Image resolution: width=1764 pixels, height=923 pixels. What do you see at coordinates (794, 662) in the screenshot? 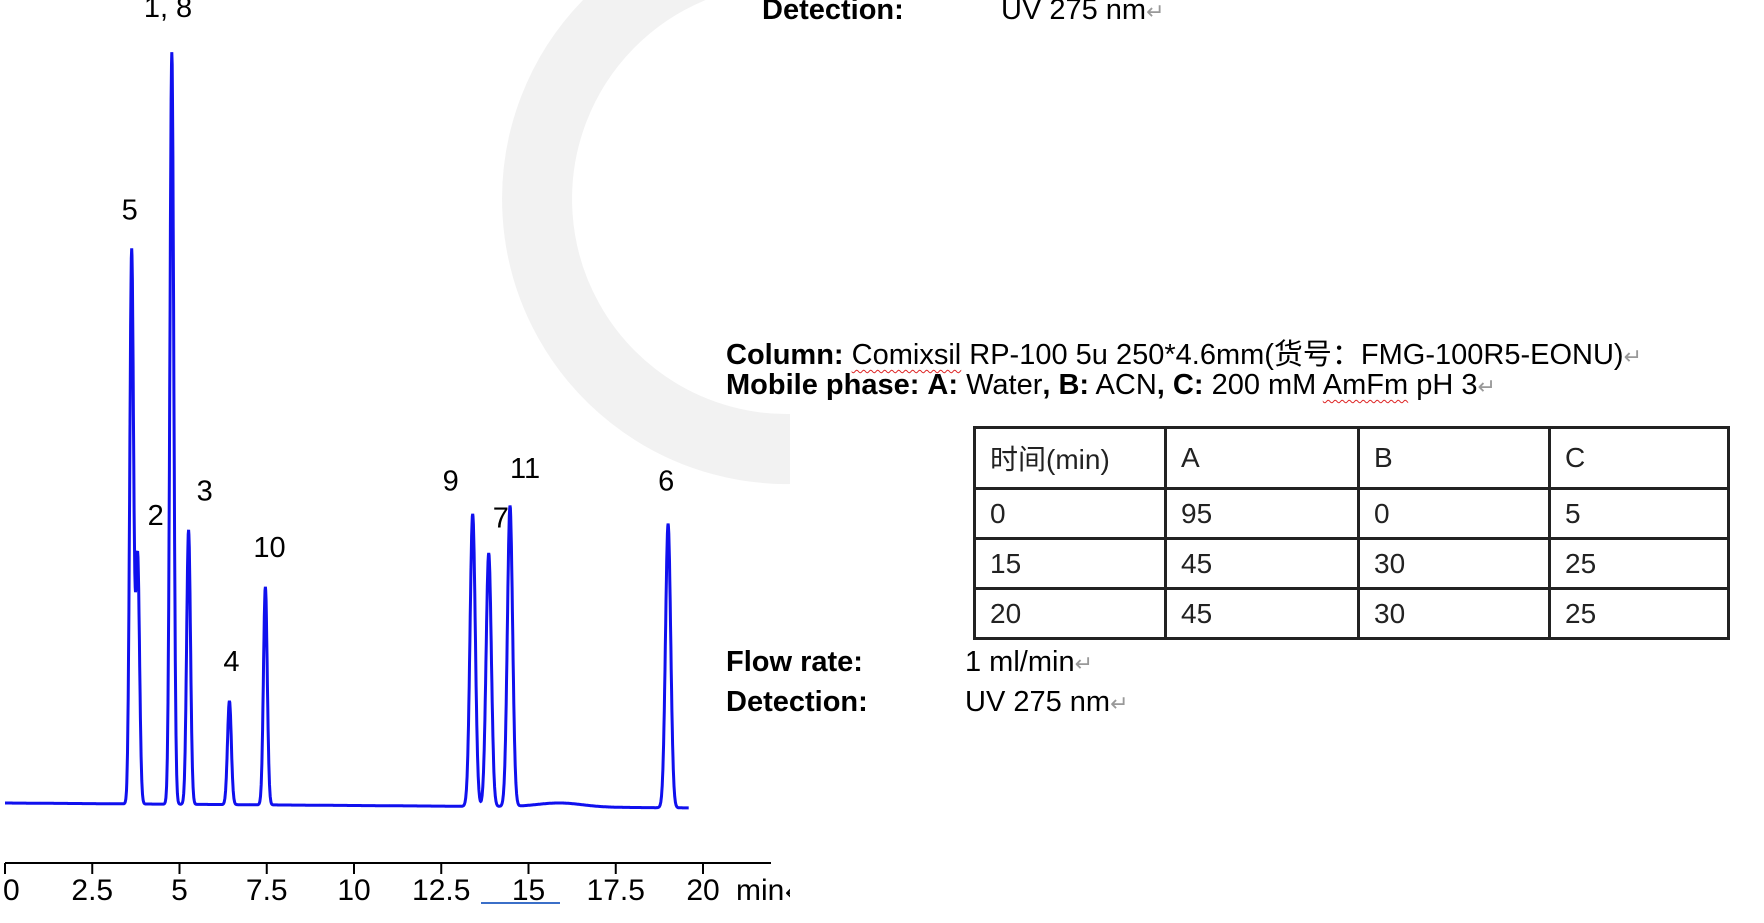
I see `flow-rate-label: Flow rate:` at bounding box center [794, 662].